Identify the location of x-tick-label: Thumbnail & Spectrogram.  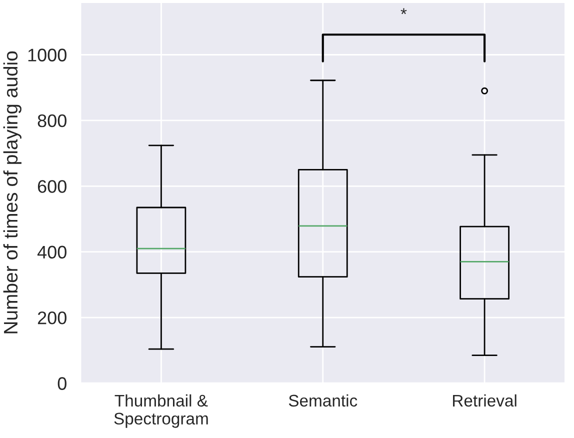
(161, 411).